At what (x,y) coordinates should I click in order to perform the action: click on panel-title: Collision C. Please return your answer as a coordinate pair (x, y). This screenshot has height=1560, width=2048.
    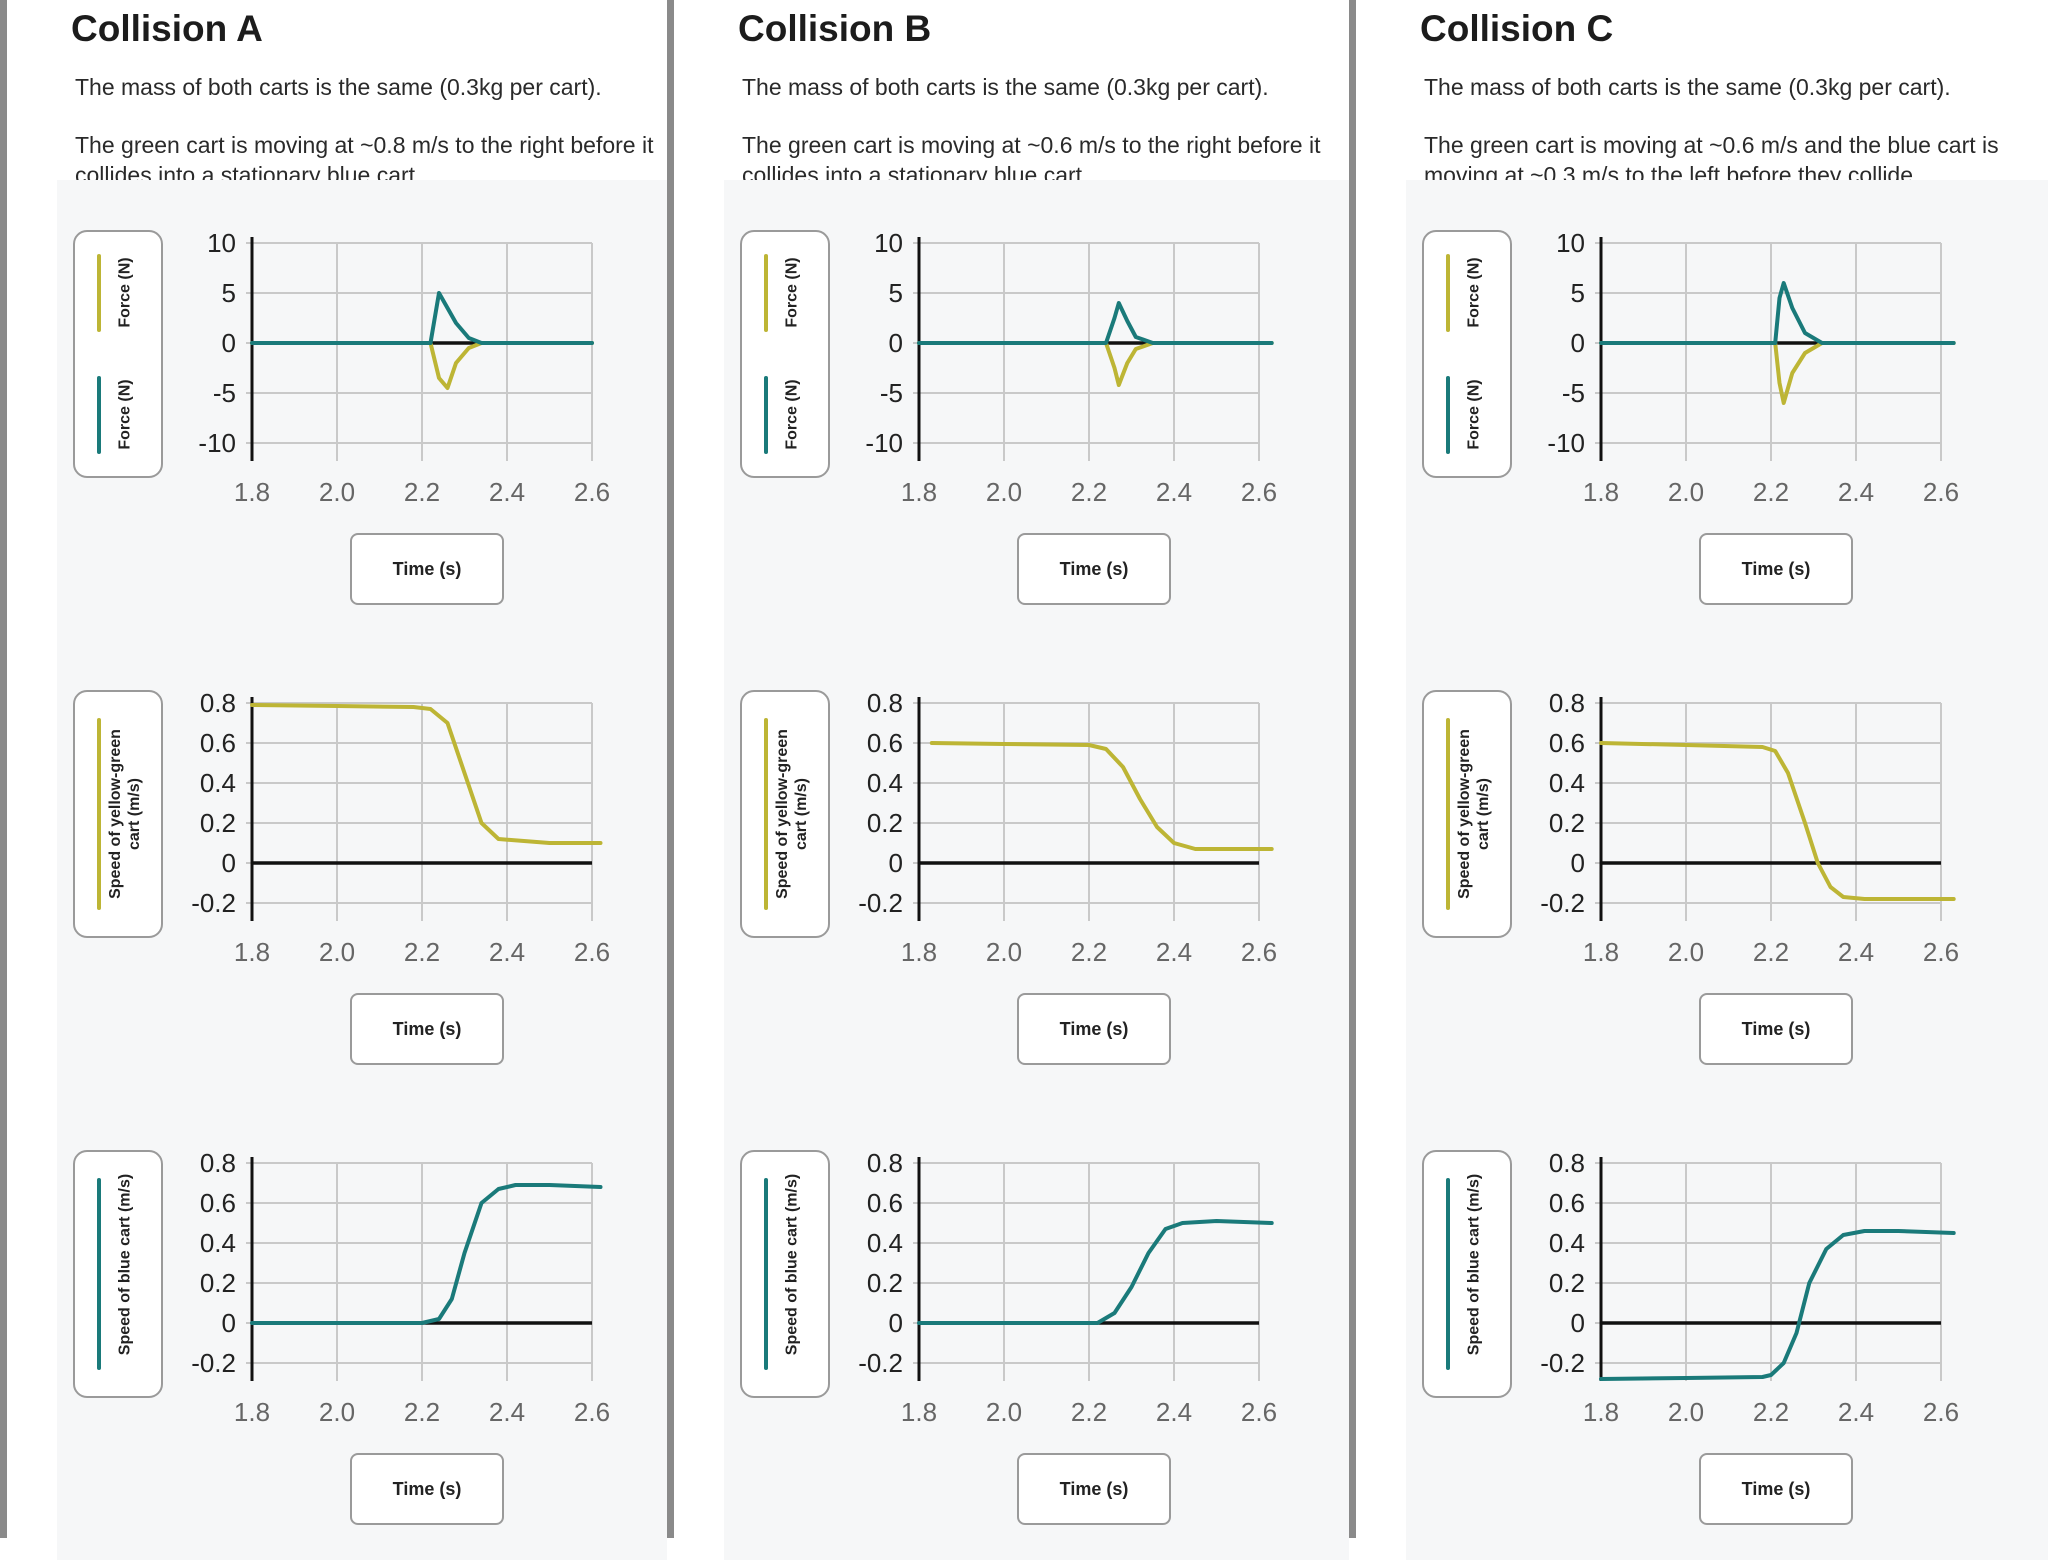
    Looking at the image, I should click on (1517, 28).